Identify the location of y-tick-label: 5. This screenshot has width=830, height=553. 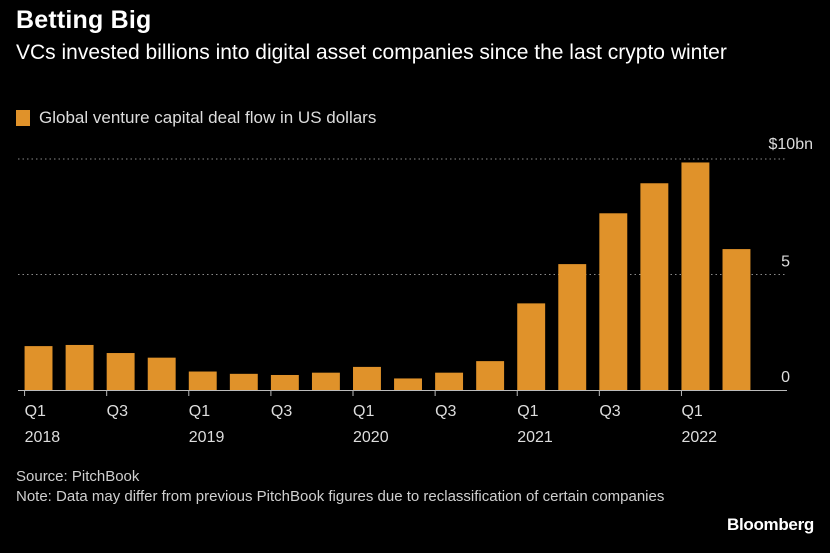
(785, 262).